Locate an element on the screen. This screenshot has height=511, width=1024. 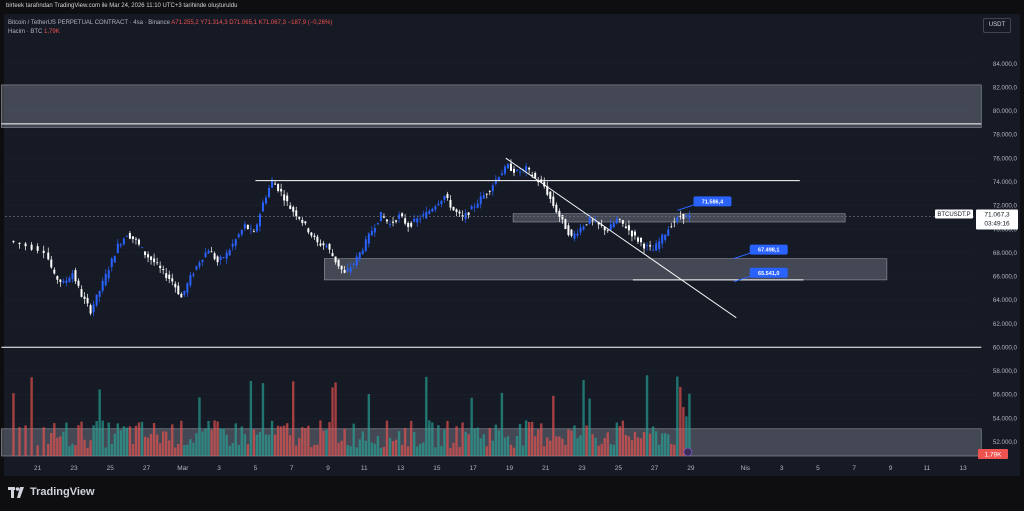
date-tick-label: 13 is located at coordinates (963, 468).